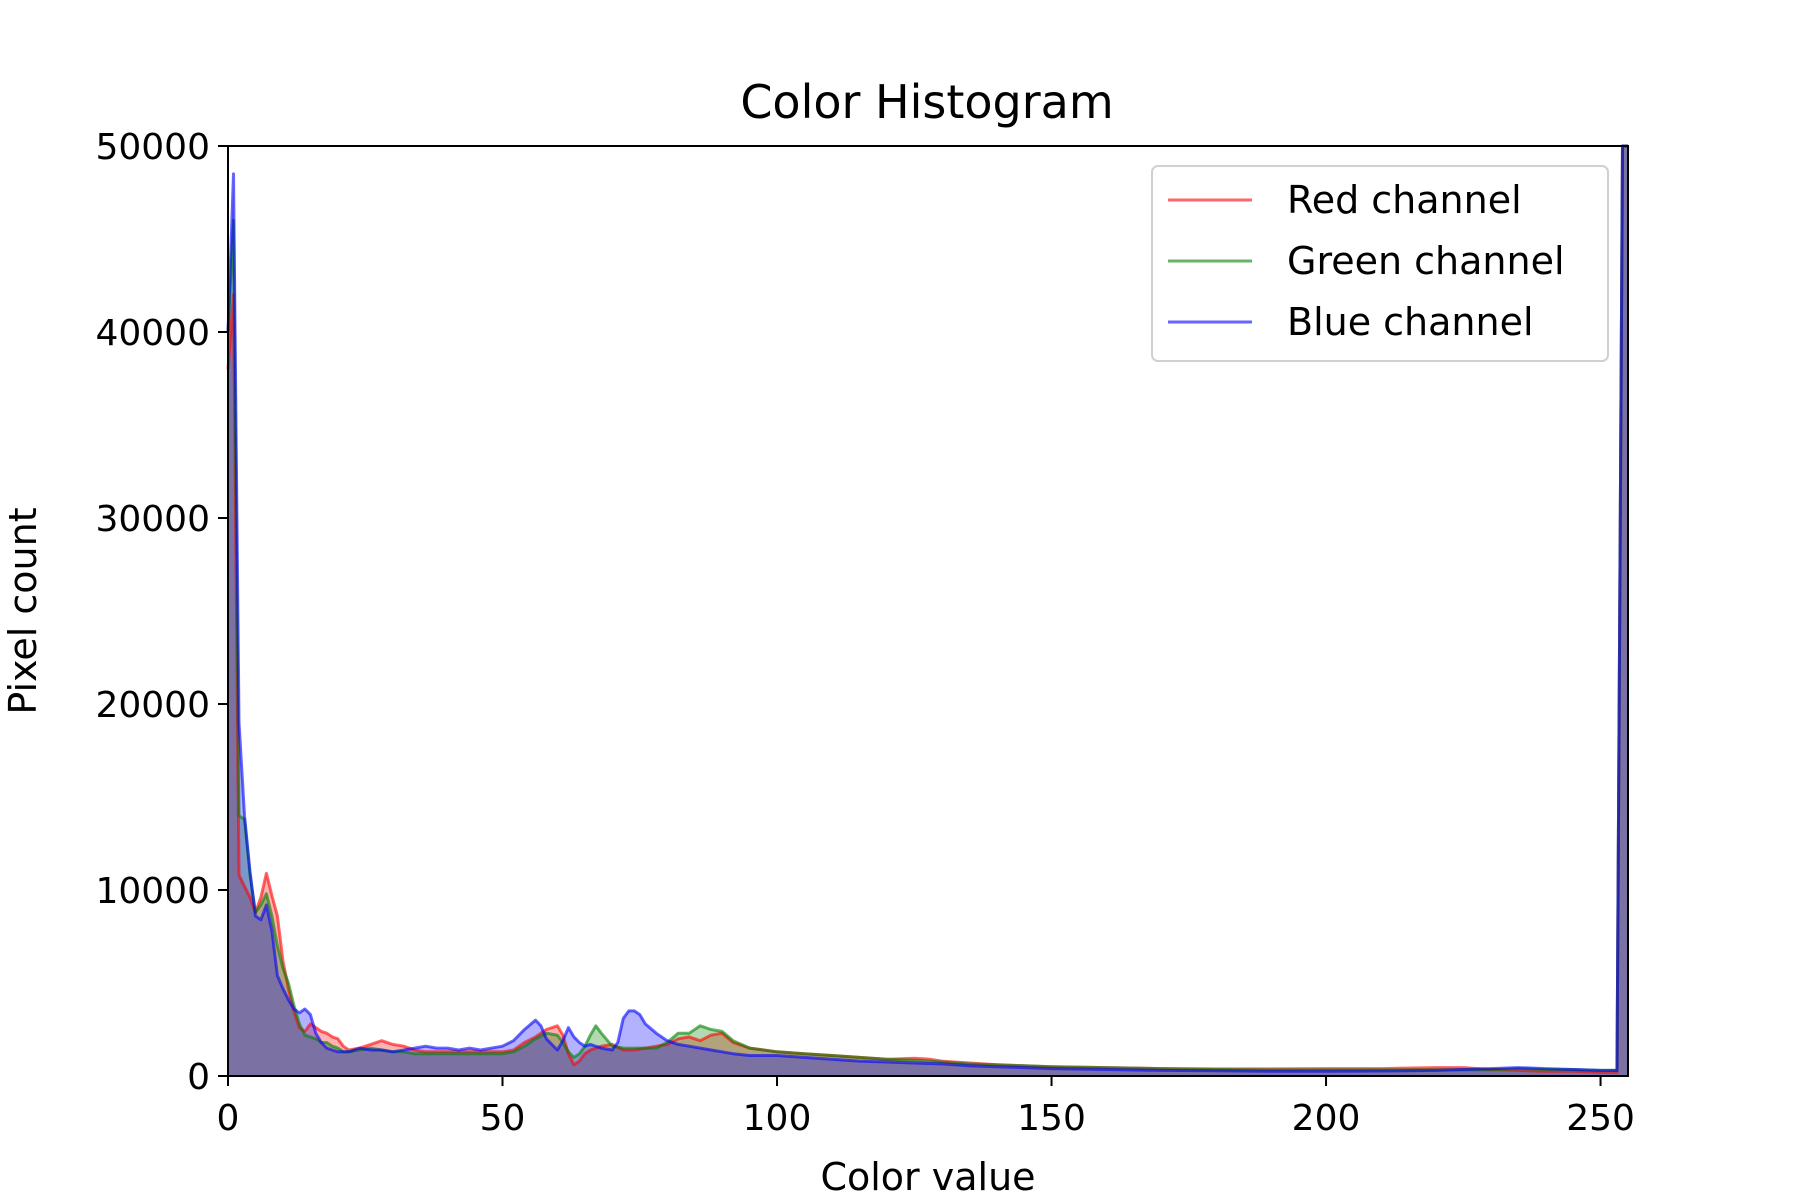  I want to click on x-tick-label: 200, so click(1326, 1118).